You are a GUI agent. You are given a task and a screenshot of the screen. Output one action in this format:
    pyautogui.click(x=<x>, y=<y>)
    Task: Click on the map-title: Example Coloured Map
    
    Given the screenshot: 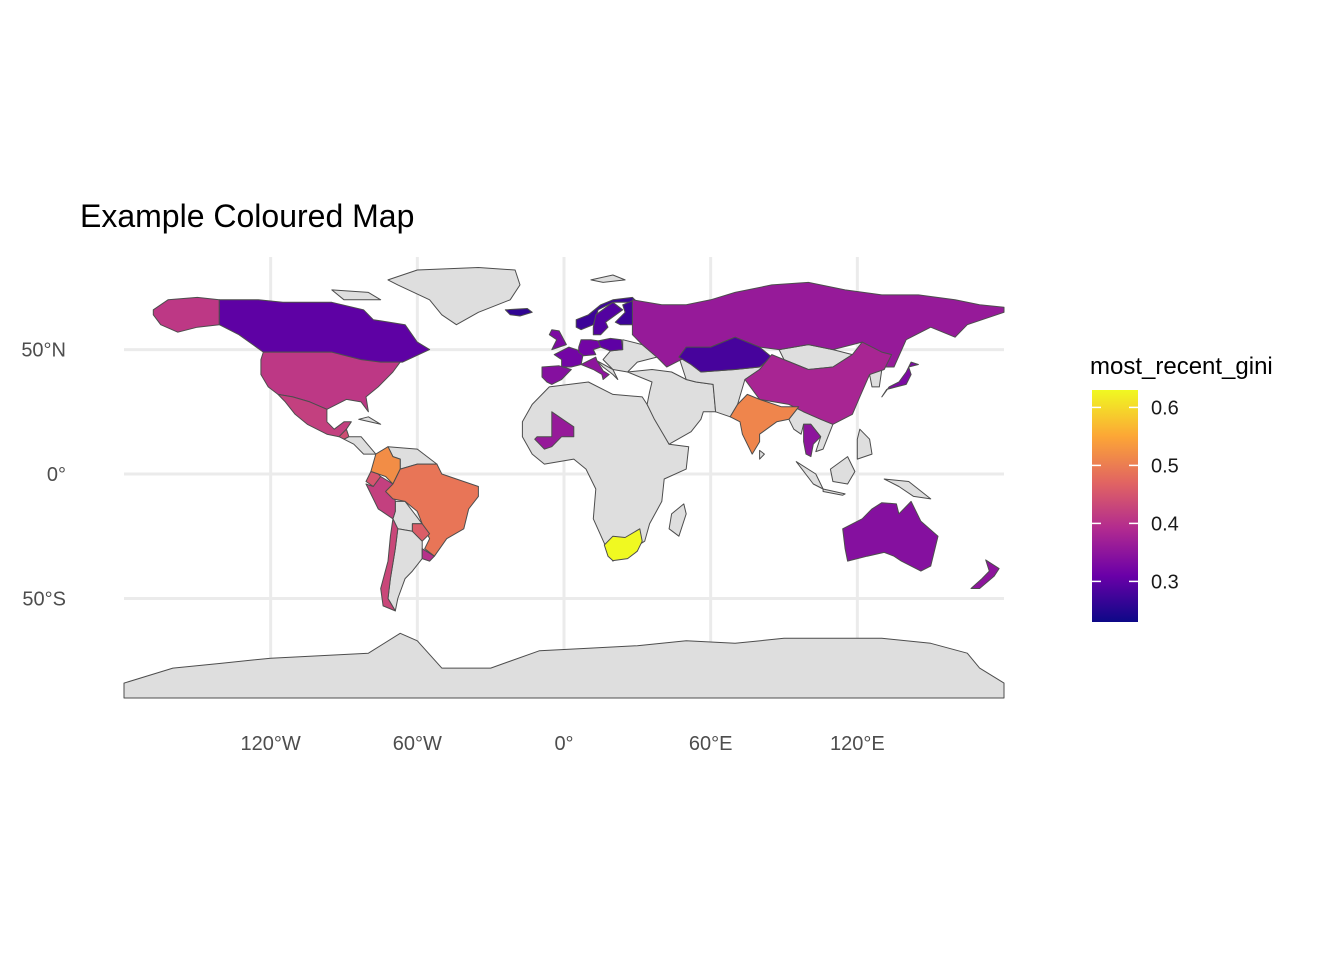 What is the action you would take?
    pyautogui.click(x=247, y=216)
    